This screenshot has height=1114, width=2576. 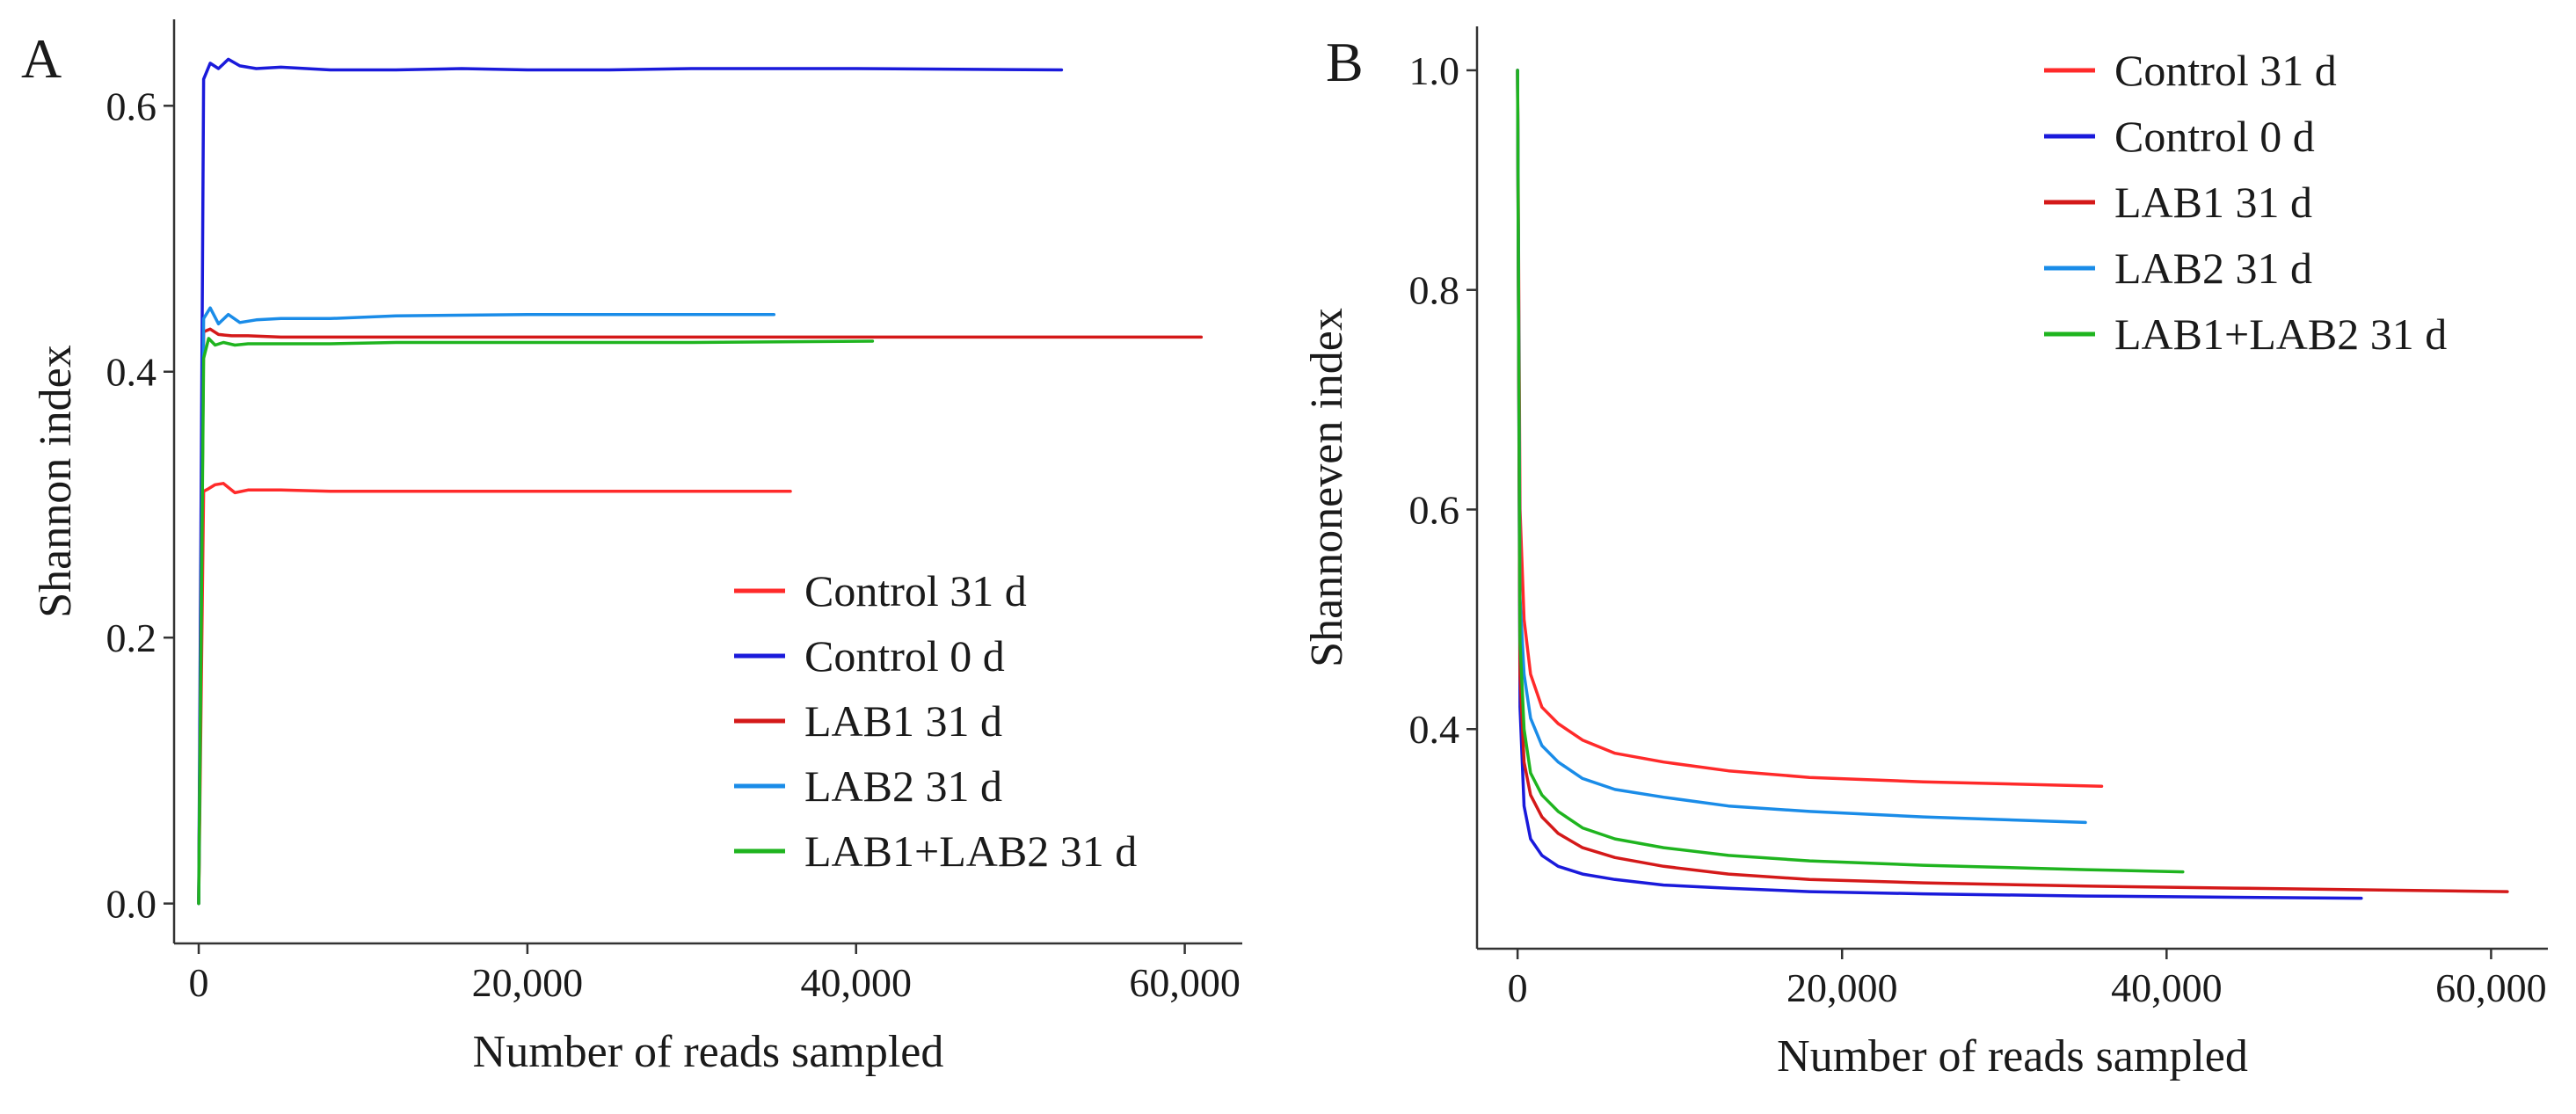 What do you see at coordinates (2167, 987) in the screenshot?
I see `panel-b-x-tick-label: 40,000` at bounding box center [2167, 987].